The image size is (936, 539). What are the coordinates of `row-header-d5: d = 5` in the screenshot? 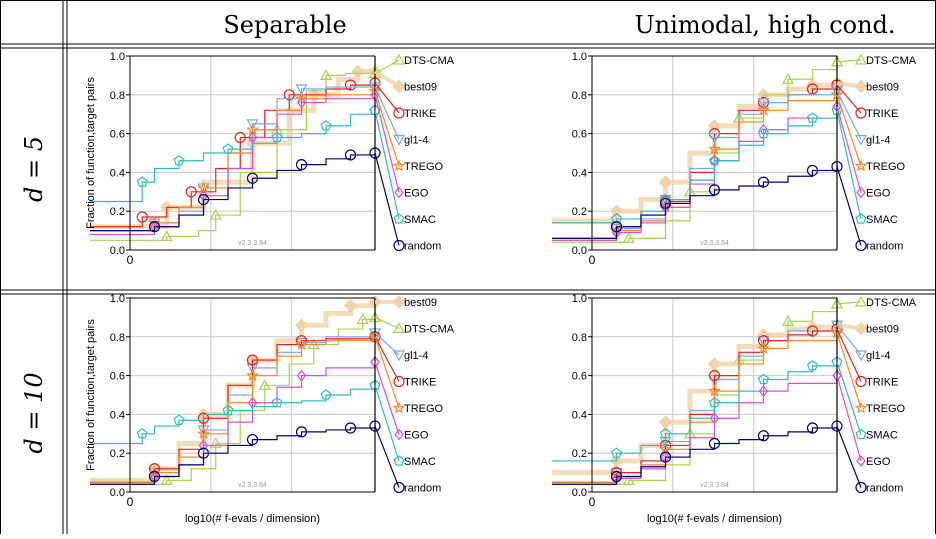 It's located at (34, 169).